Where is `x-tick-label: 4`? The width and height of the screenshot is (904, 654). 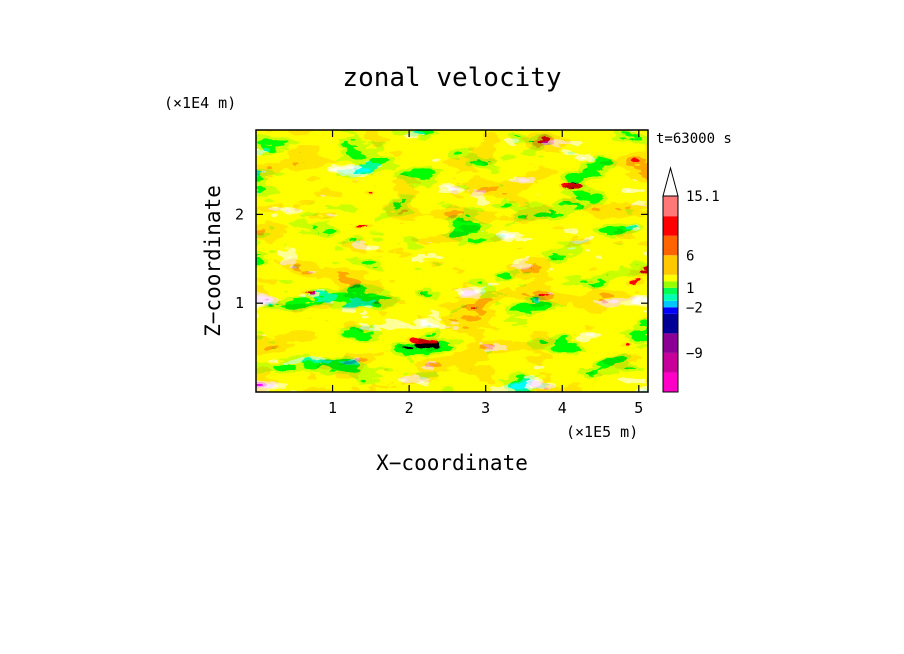
x-tick-label: 4 is located at coordinates (562, 408).